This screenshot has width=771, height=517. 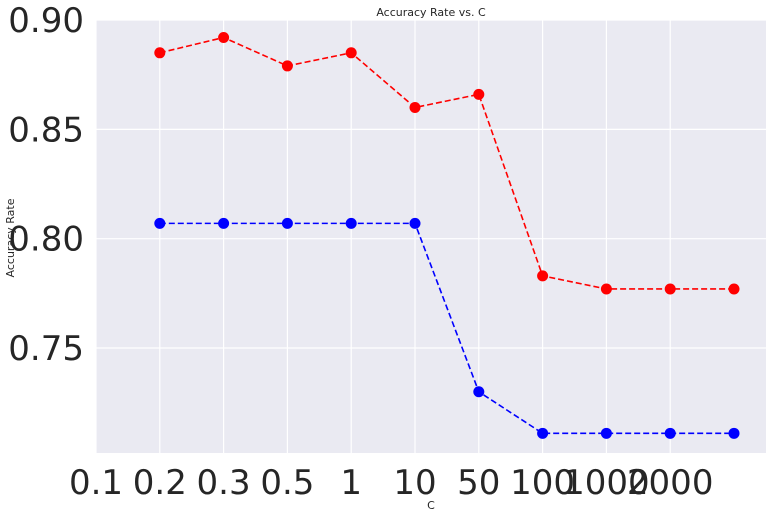 I want to click on x-tick-label: 1, so click(x=351, y=483).